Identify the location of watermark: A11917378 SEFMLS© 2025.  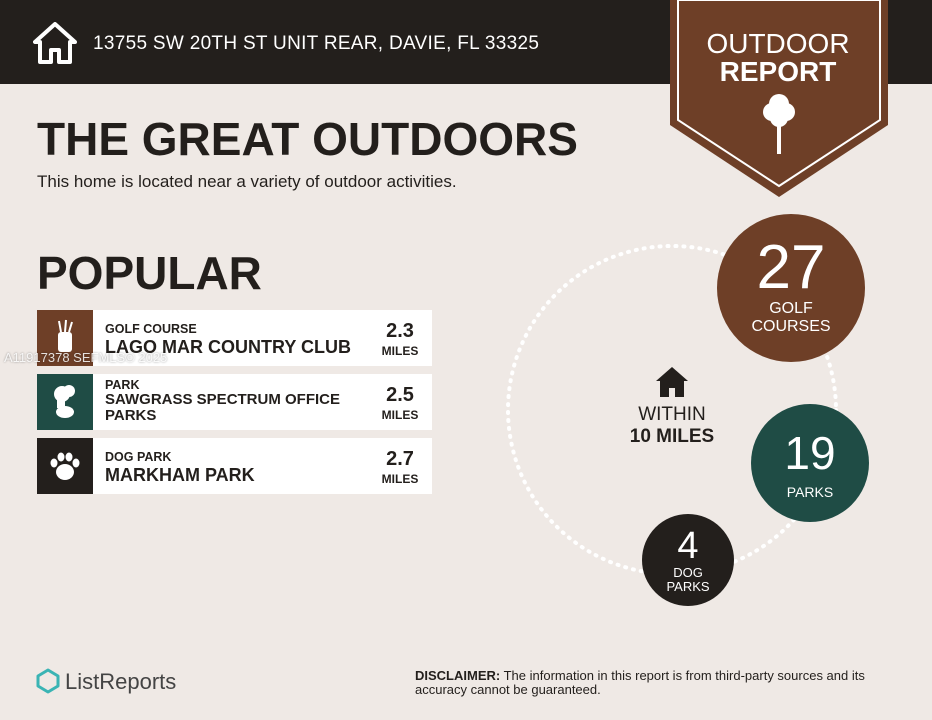
(86, 357).